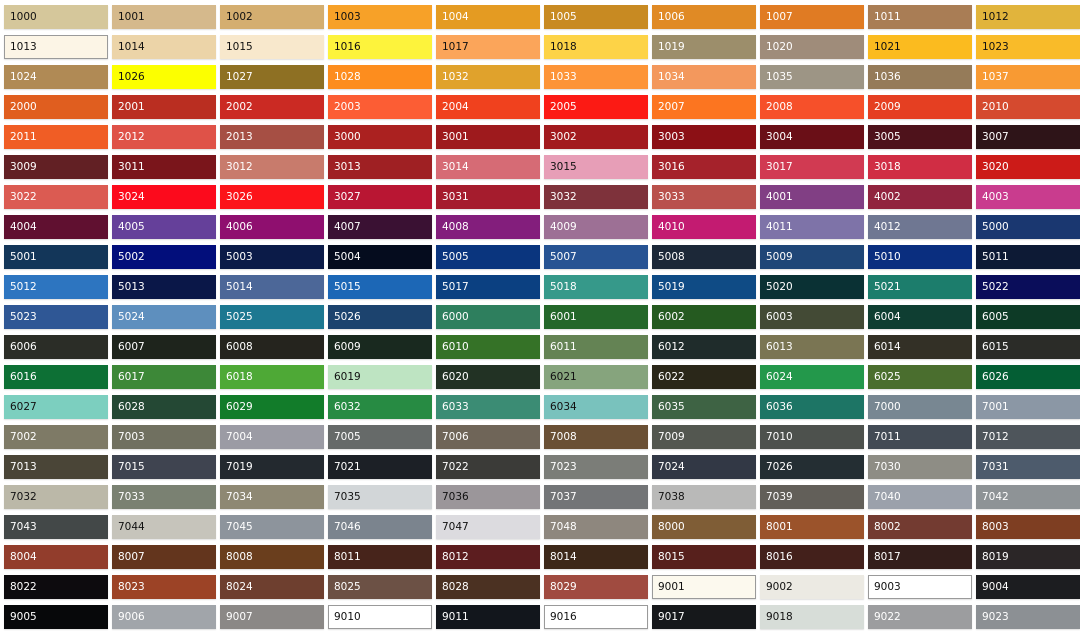  I want to click on color-swatch-5007: 5007, so click(596, 257).